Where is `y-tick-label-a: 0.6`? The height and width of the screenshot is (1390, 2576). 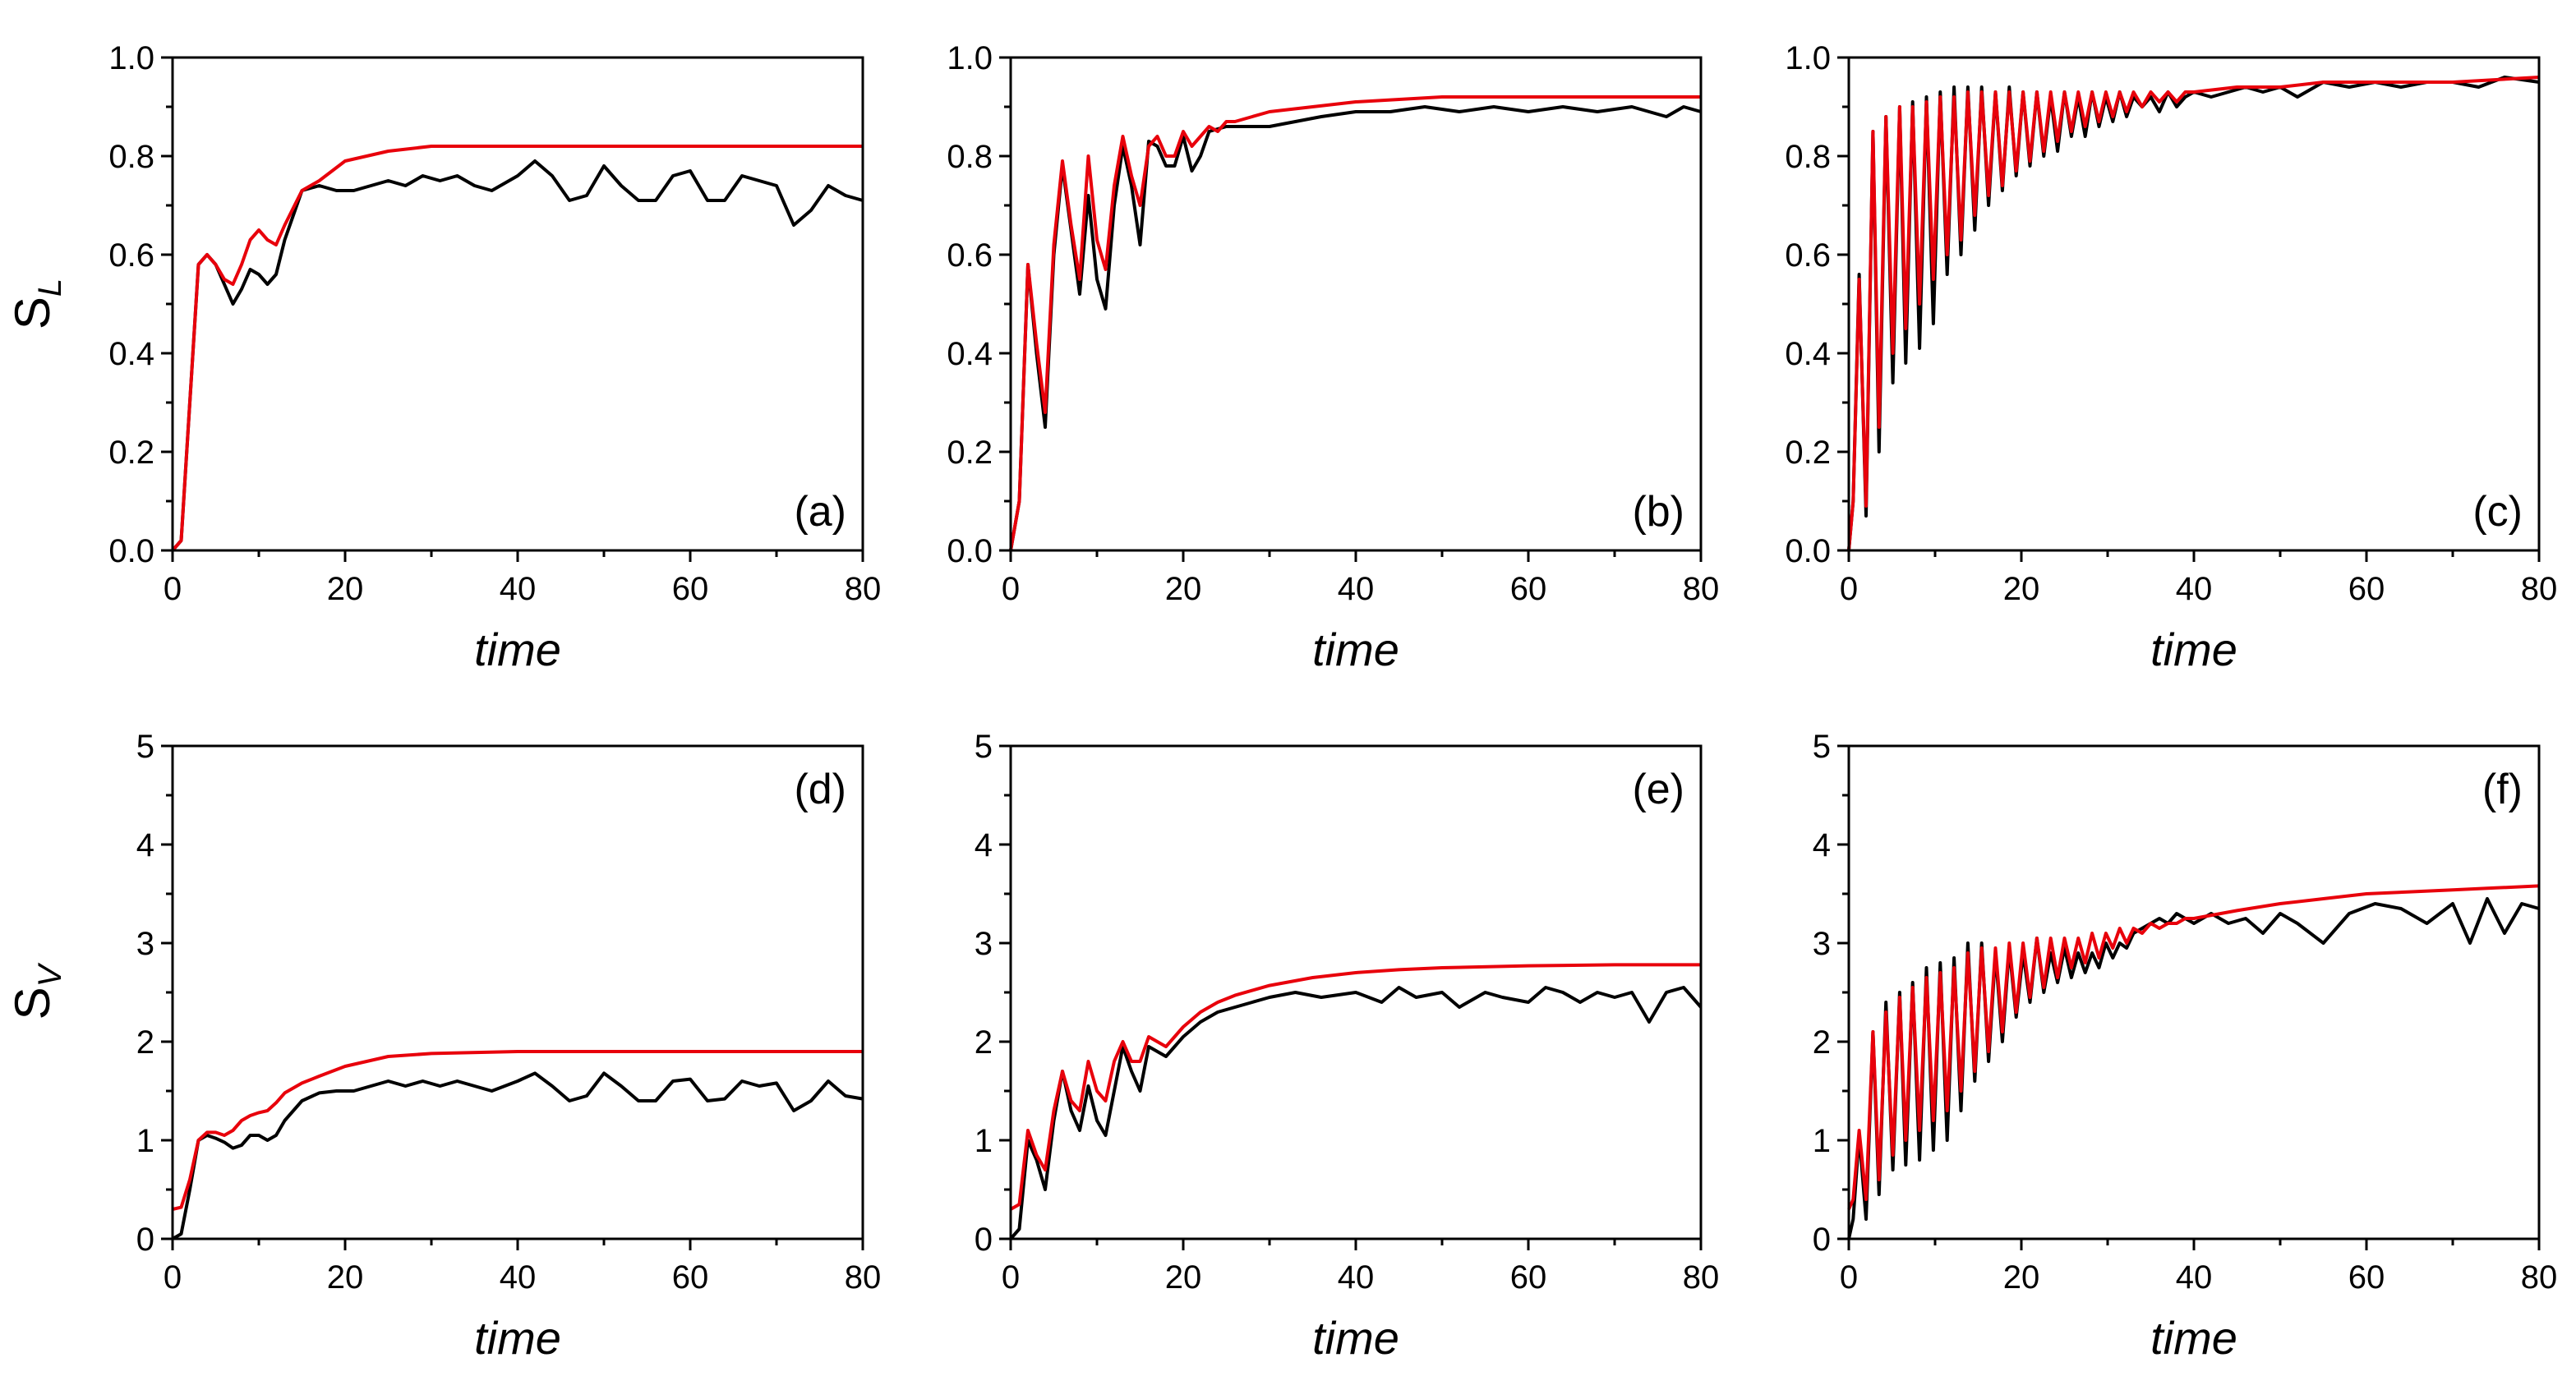 y-tick-label-a: 0.6 is located at coordinates (131, 255).